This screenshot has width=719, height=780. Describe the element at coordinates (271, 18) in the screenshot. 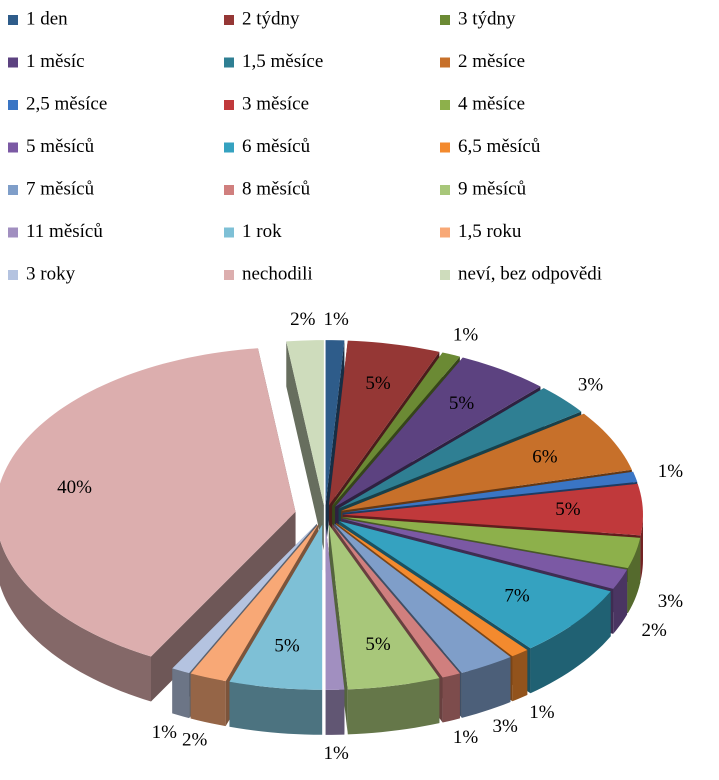

I see `legend-label: 2 týdny` at that location.